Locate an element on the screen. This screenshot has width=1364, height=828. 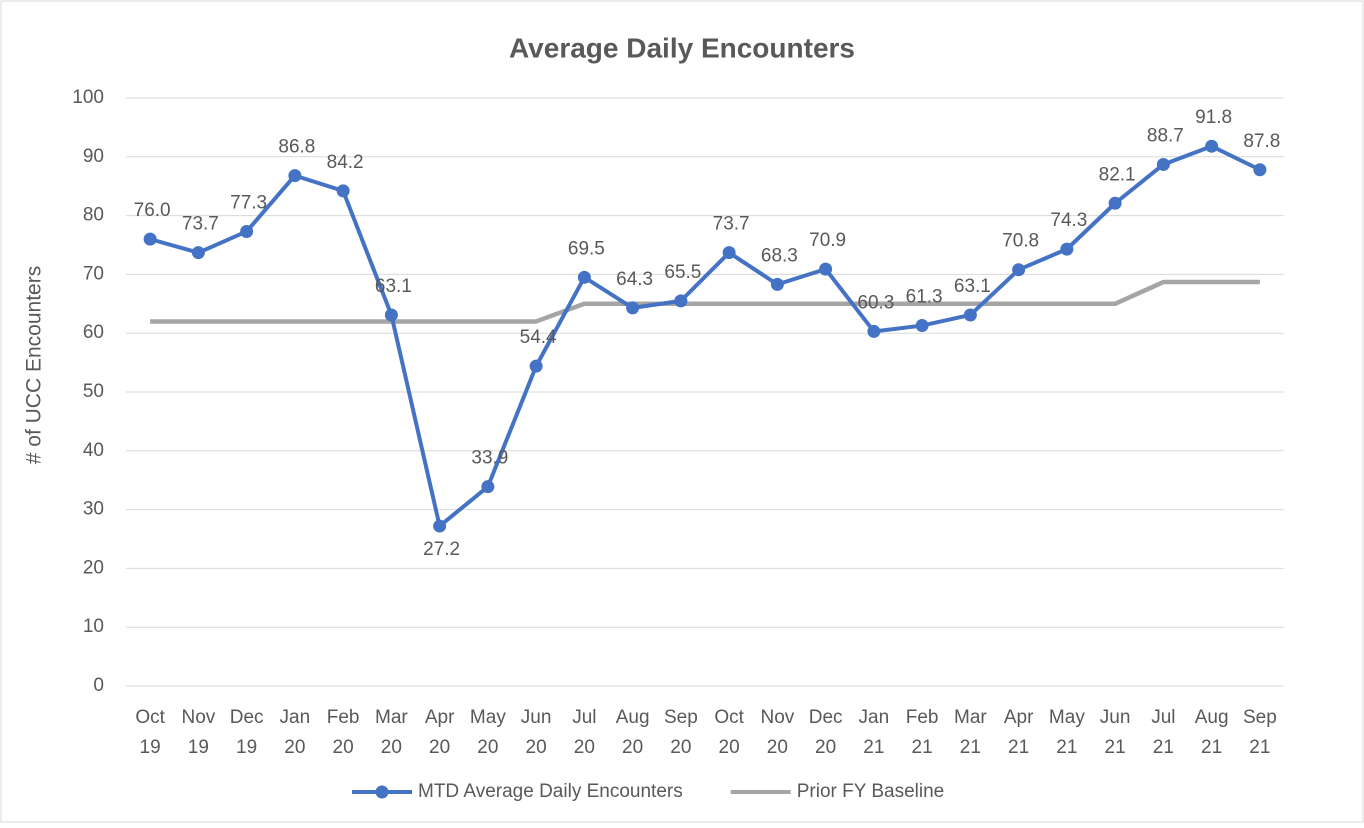
x-tick-label: Jan 21 is located at coordinates (874, 732).